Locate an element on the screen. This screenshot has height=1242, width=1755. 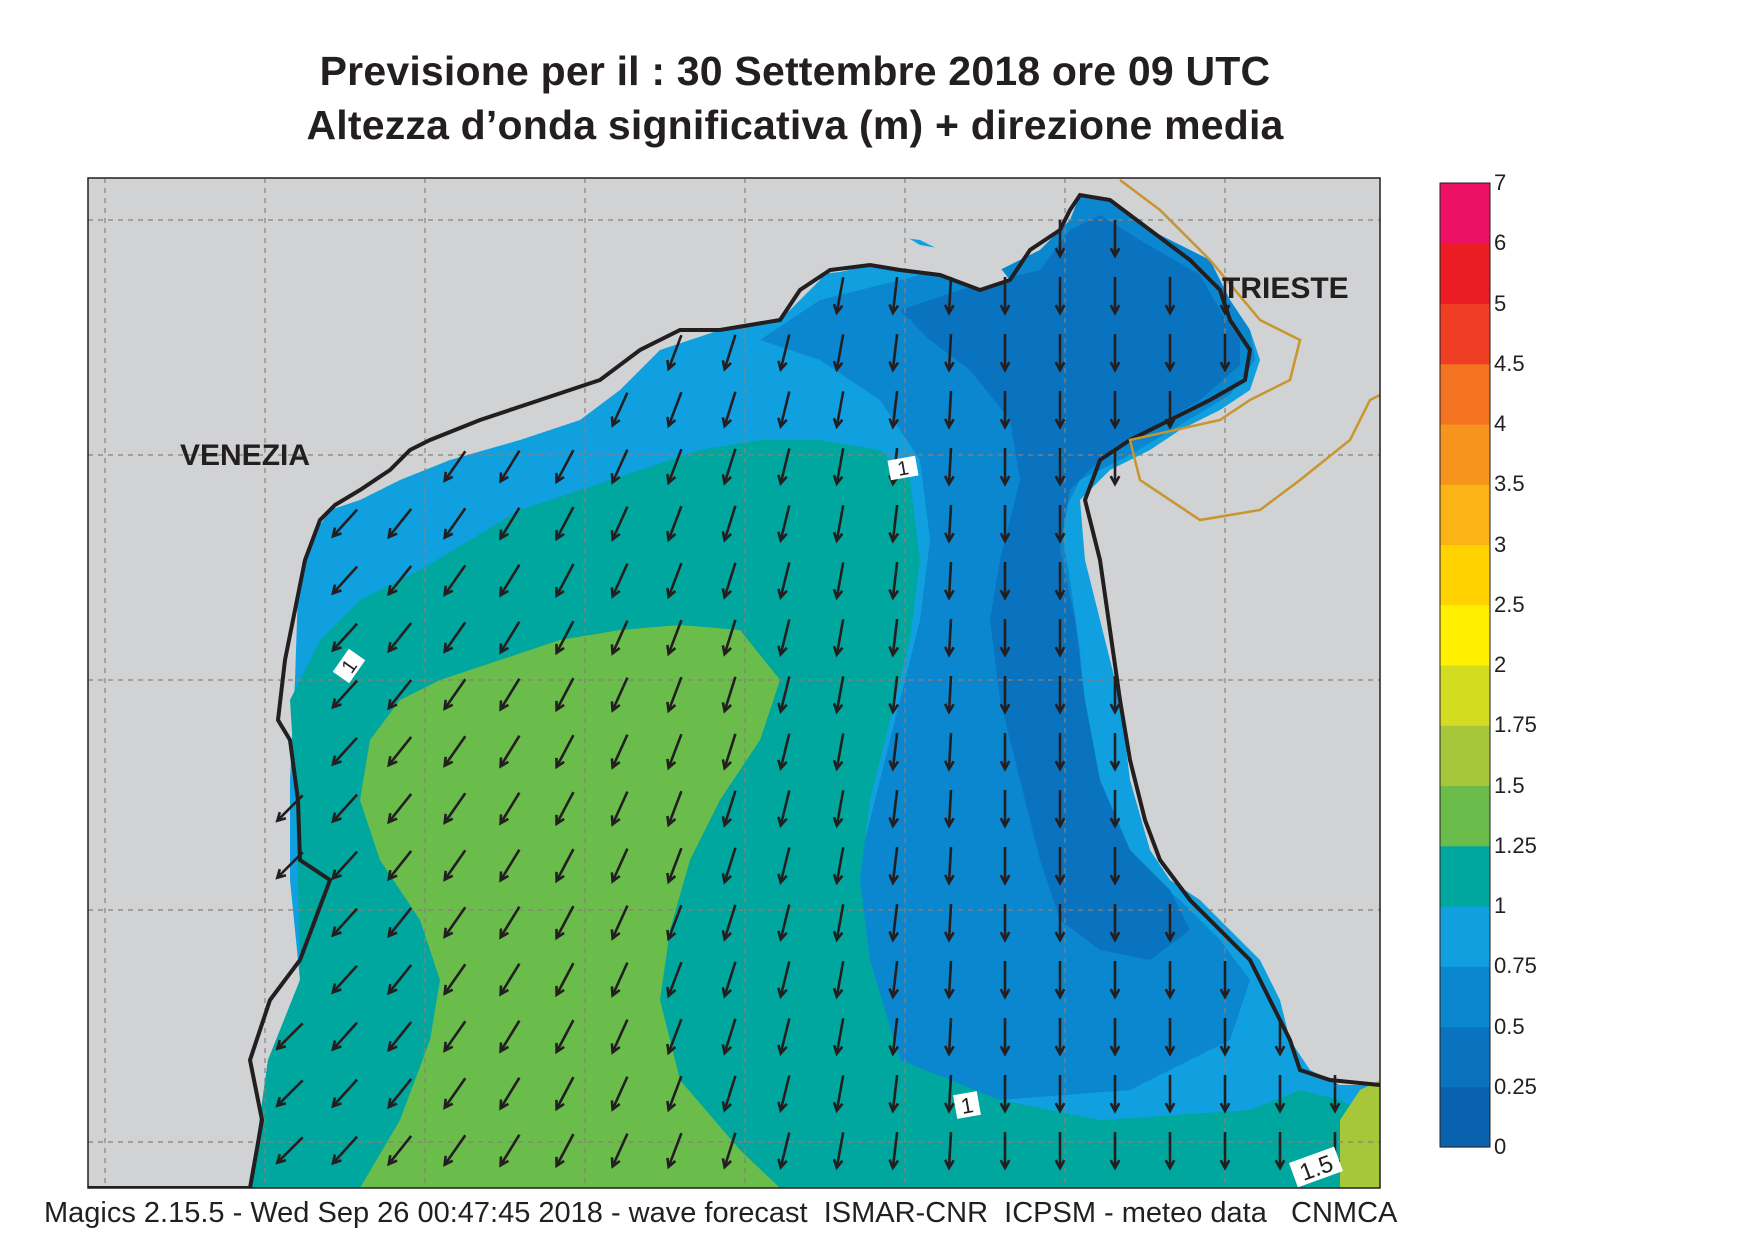
city-label-trieste: TRIESTE is located at coordinates (1285, 288).